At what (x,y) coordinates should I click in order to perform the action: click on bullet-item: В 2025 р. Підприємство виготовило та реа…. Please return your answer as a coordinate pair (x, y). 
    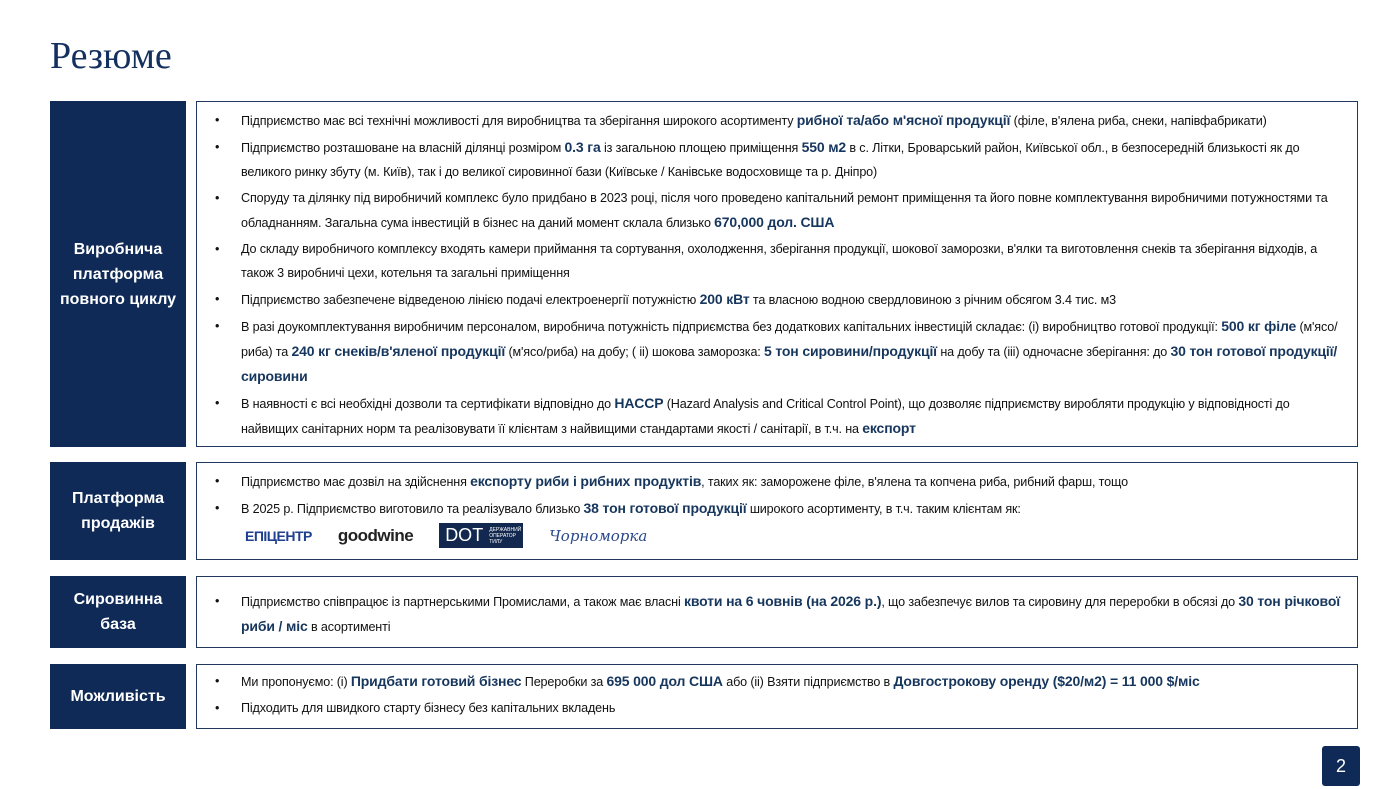
    Looking at the image, I should click on (776, 508).